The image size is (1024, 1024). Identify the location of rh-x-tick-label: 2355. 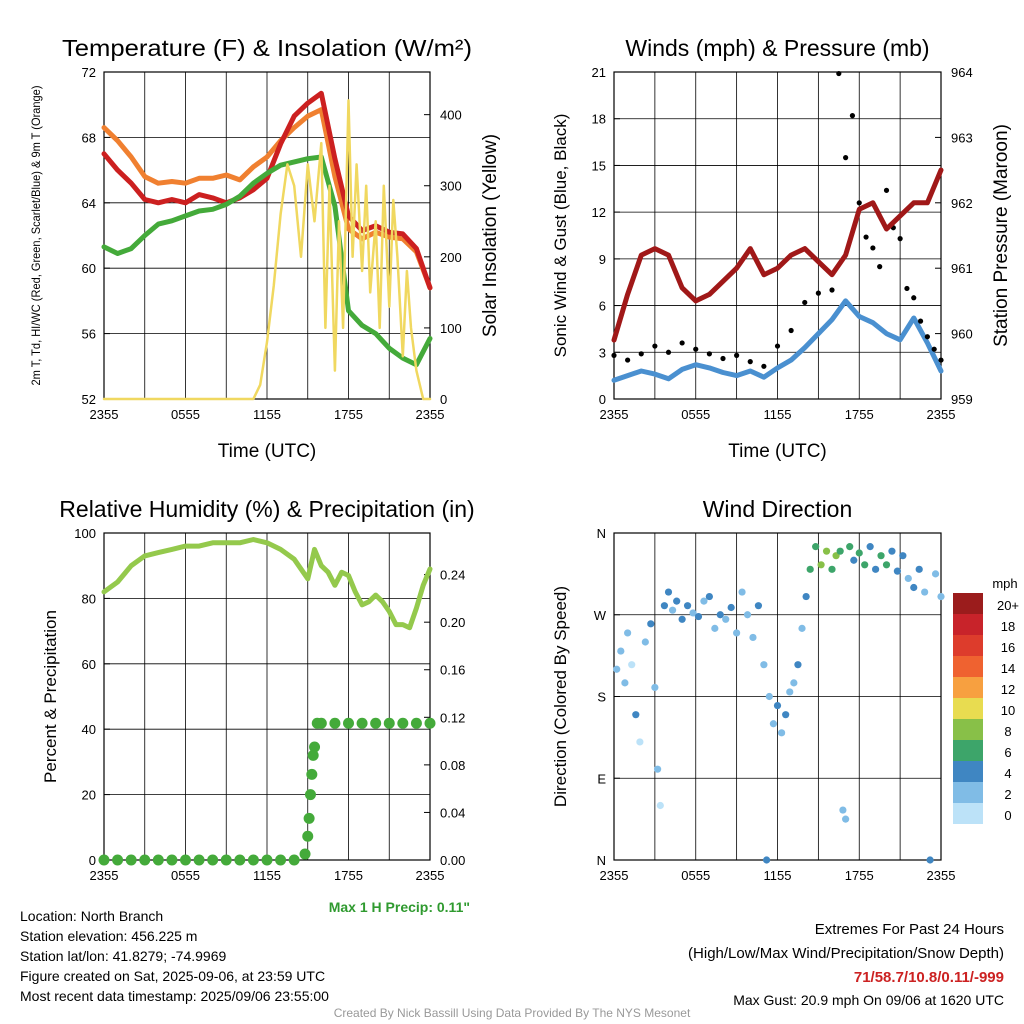
(430, 875).